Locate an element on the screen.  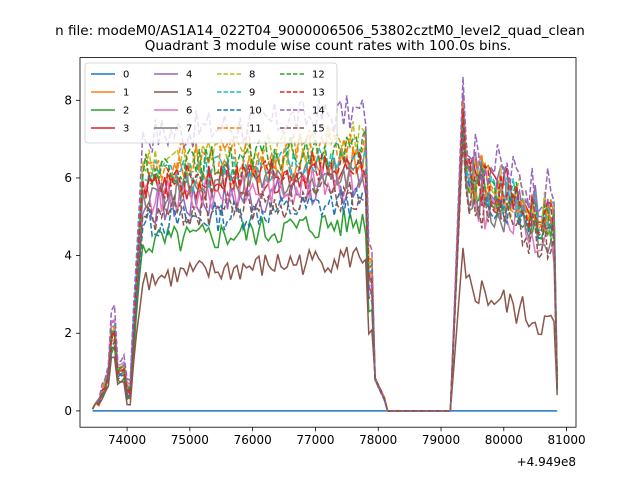
legend-label: 15 is located at coordinates (318, 129).